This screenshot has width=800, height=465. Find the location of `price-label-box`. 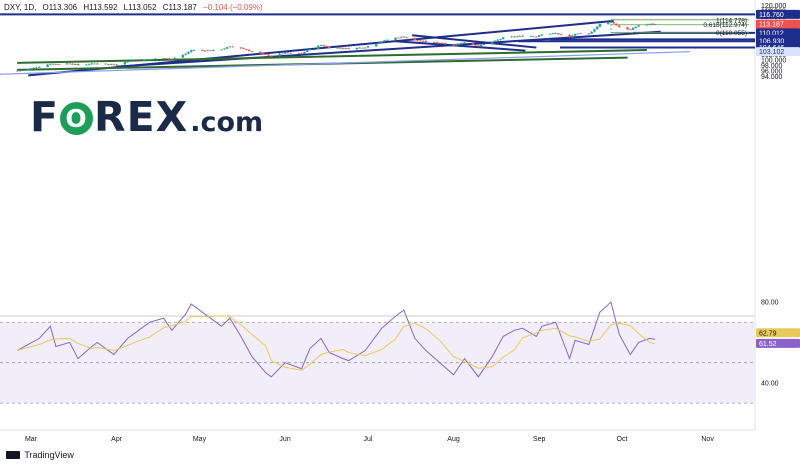

price-label-box is located at coordinates (778, 52).